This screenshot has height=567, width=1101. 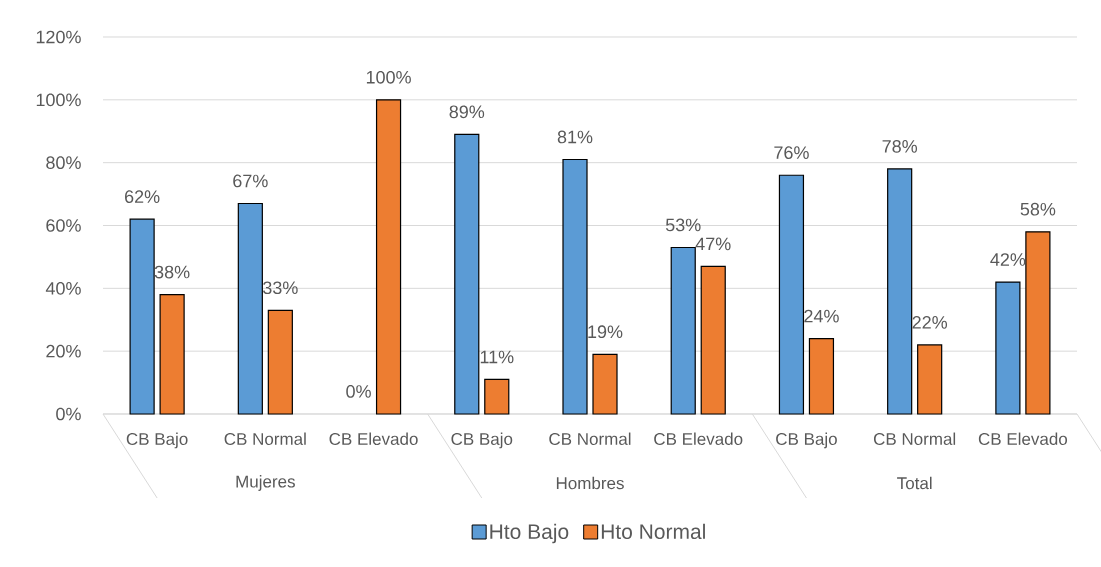 What do you see at coordinates (358, 391) in the screenshot?
I see `data-label: 0%` at bounding box center [358, 391].